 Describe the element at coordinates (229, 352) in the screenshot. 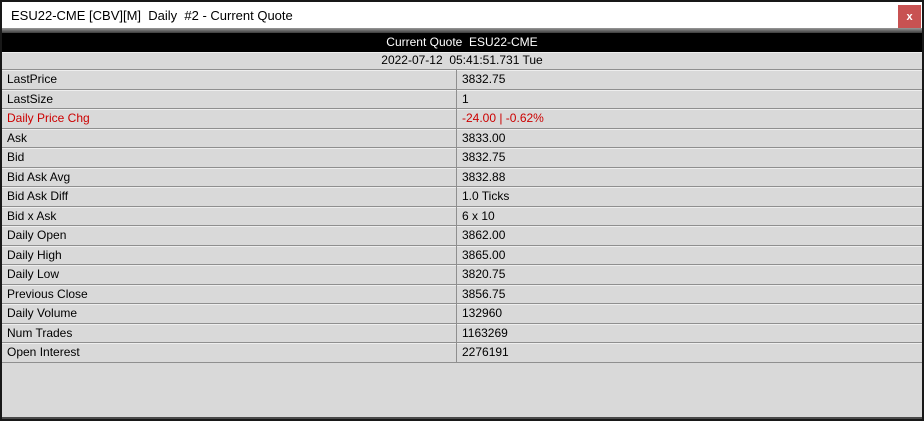

I see `row-label: Open Interest` at that location.